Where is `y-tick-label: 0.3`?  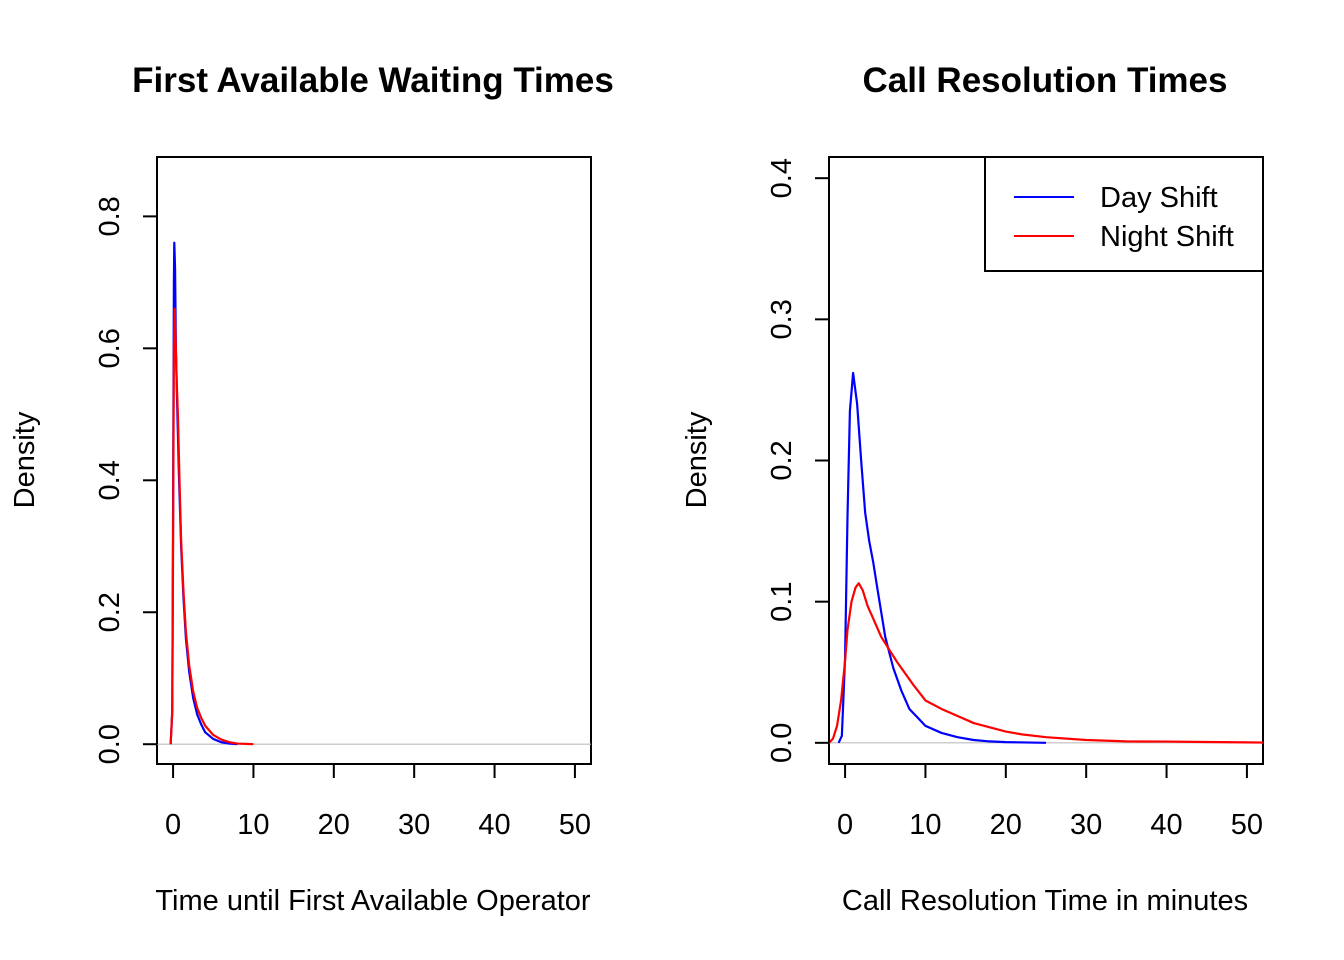 y-tick-label: 0.3 is located at coordinates (782, 319).